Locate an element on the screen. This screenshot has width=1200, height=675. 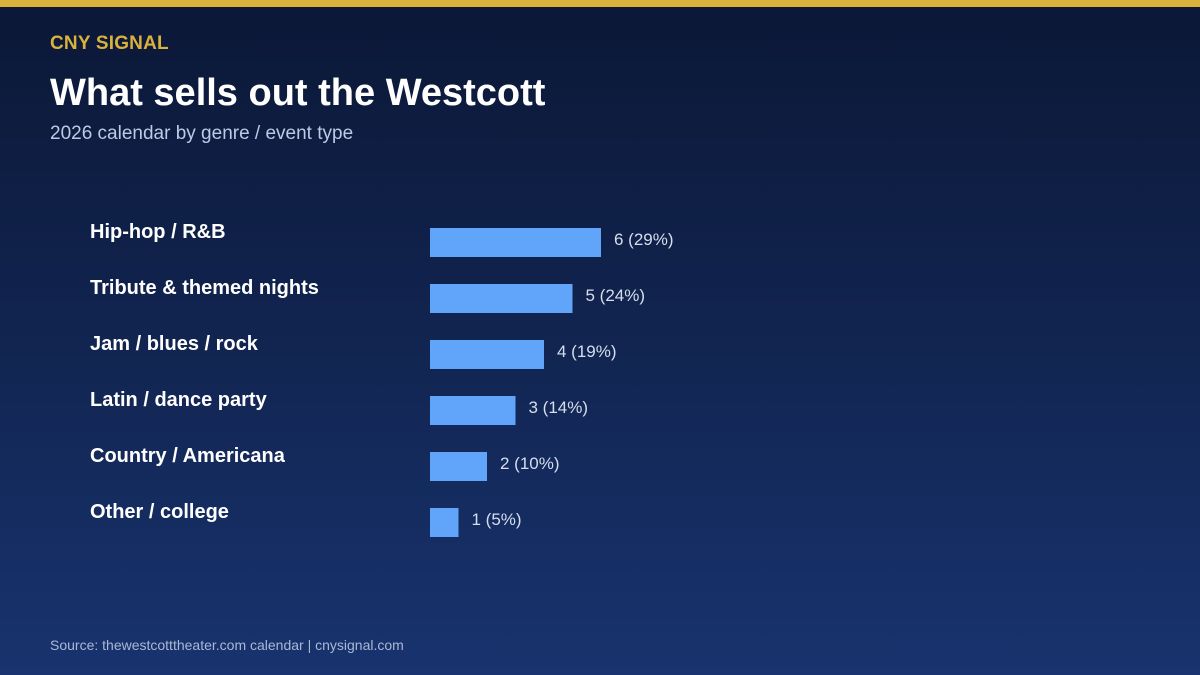
chart-subtitle: 2026 calendar by genre / event type is located at coordinates (202, 133).